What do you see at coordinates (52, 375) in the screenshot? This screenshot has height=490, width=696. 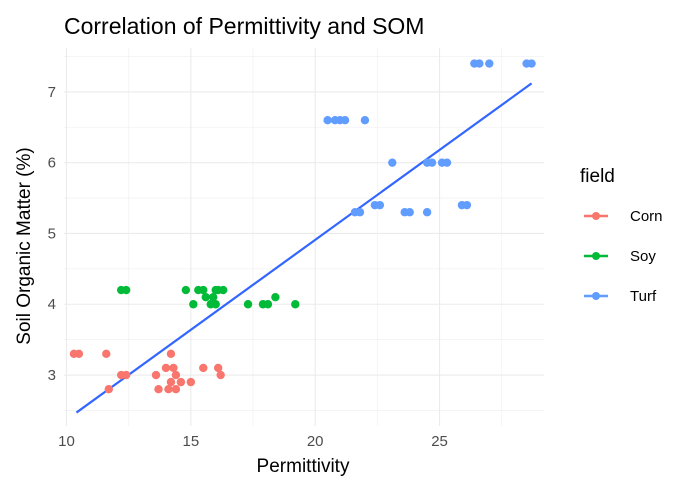 I see `y-tick-label: 3` at bounding box center [52, 375].